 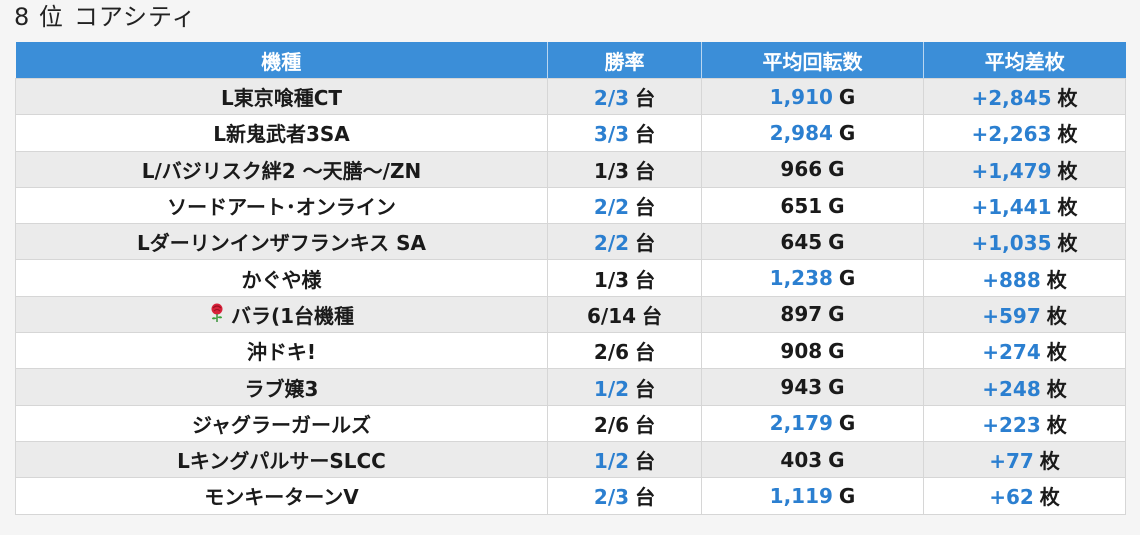 What do you see at coordinates (281, 461) in the screenshot?
I see `machine-name: LキングパルサーSLCC` at bounding box center [281, 461].